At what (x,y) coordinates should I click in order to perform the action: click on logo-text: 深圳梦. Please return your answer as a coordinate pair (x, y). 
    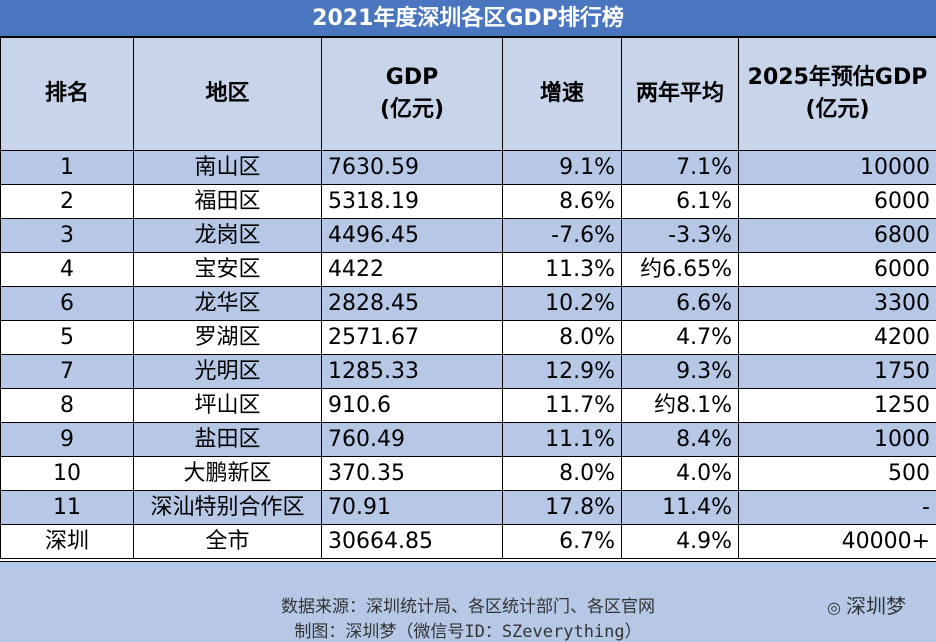
    Looking at the image, I should click on (876, 606).